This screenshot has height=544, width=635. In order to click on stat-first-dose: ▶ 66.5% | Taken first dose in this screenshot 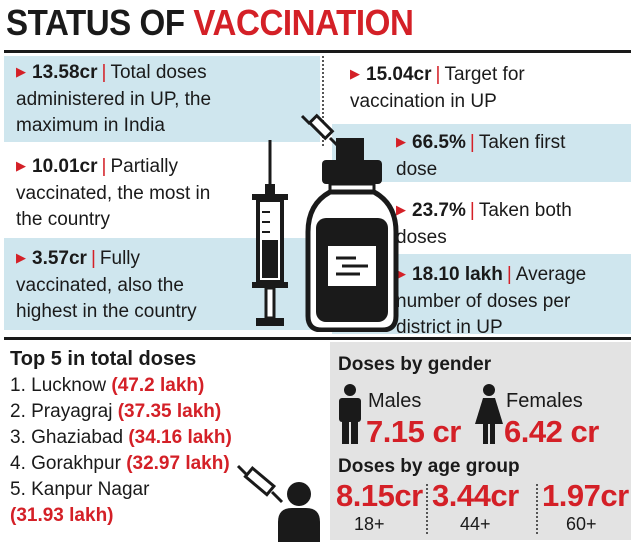, I will do `click(513, 156)`.